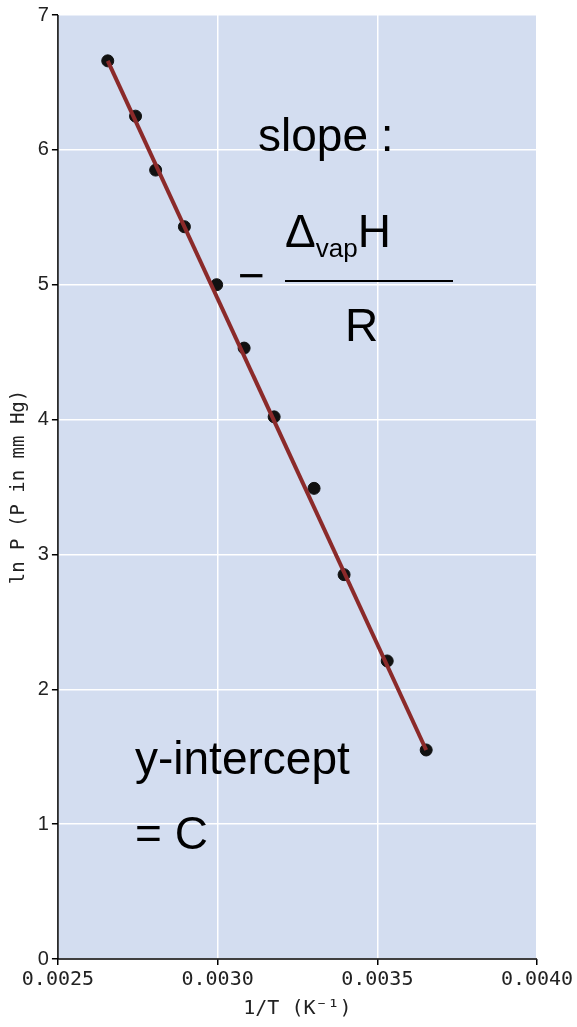 This screenshot has width=577, height=1027. Describe the element at coordinates (43, 822) in the screenshot. I see `y-tick-label: 1` at that location.